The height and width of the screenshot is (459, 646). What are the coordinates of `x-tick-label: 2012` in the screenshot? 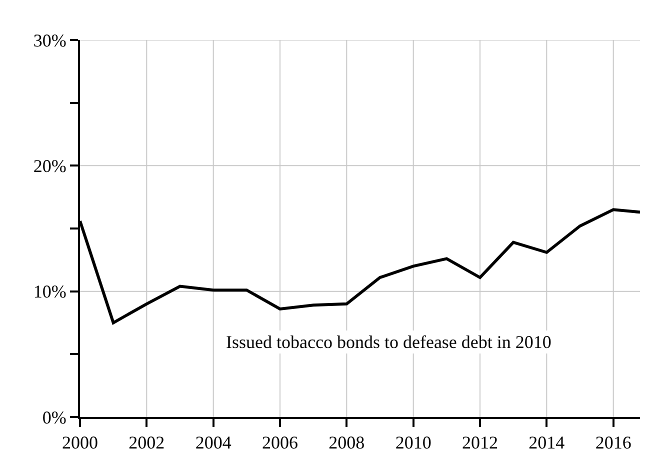 It's located at (480, 442).